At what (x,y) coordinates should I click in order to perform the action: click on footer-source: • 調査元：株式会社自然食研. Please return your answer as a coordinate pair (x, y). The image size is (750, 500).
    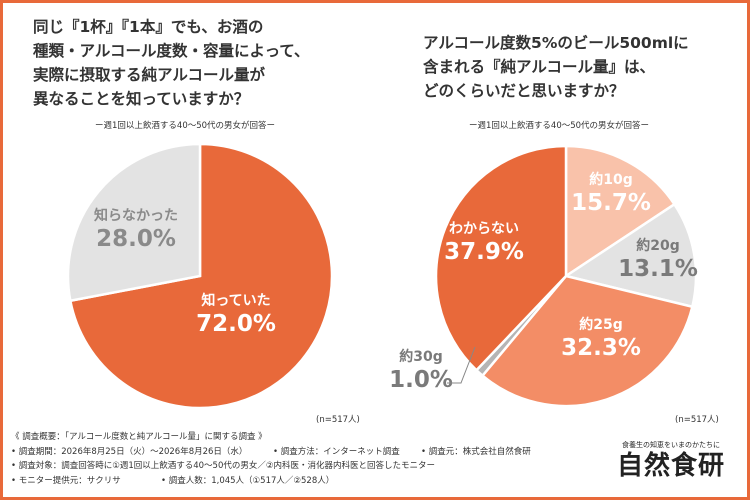
    Looking at the image, I should click on (476, 451).